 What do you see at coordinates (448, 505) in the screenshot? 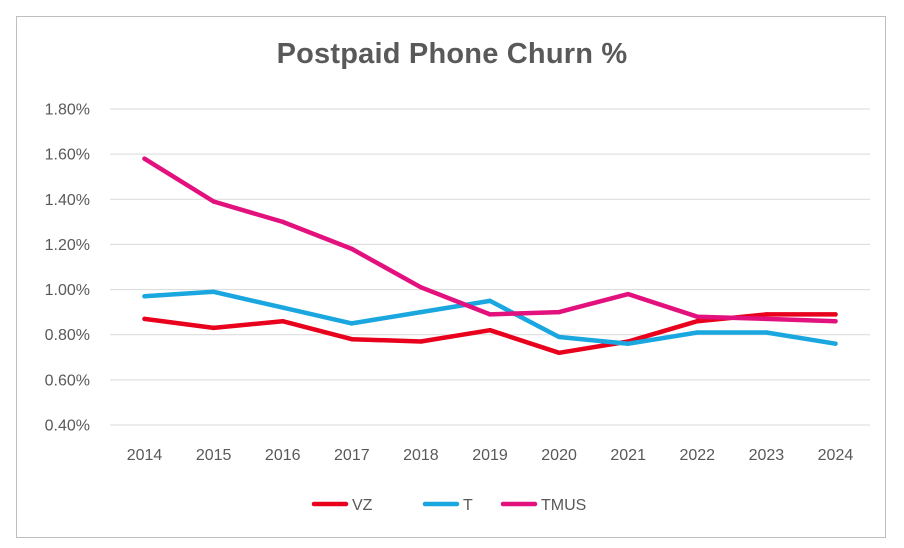
I see `legend: VZ T TMUS` at bounding box center [448, 505].